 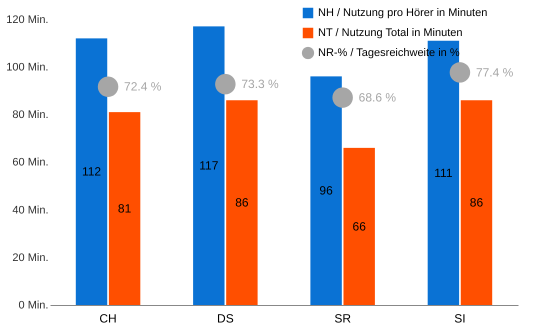 I want to click on y-tick-label: 60 Min., so click(x=30, y=162).